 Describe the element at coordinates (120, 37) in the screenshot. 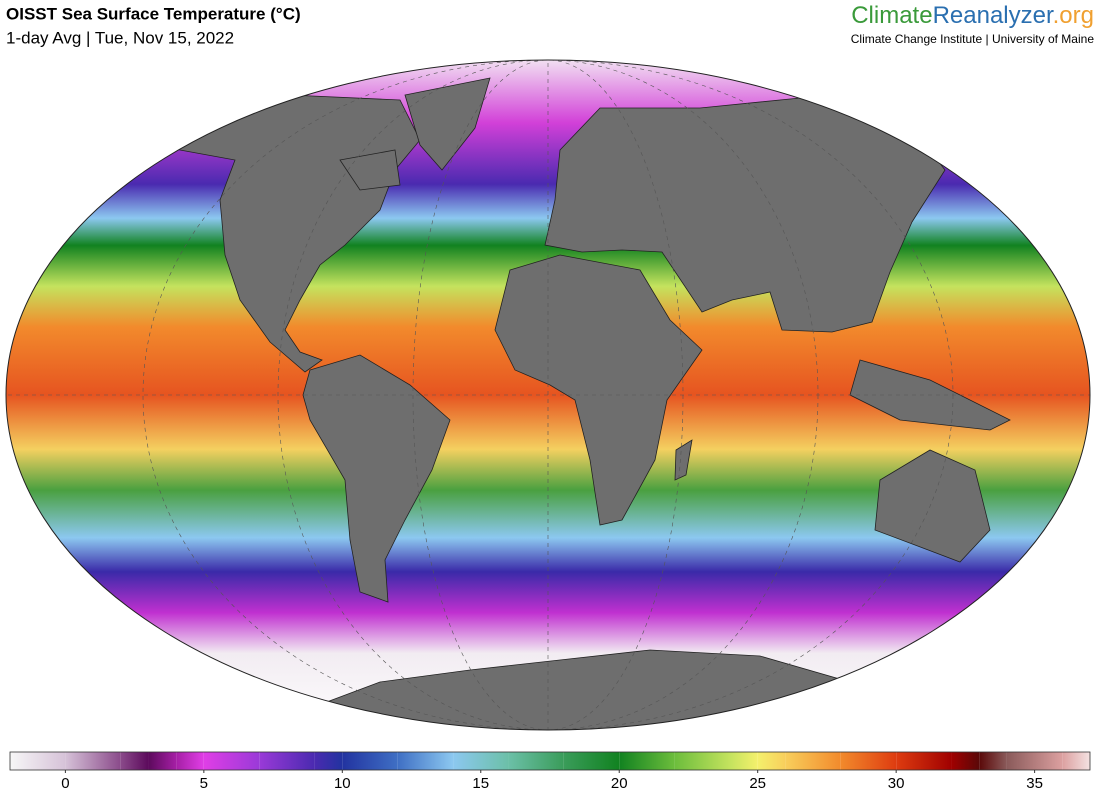

I see `subtitle: 1-day Avg | Tue, Nov 15, 2022` at that location.